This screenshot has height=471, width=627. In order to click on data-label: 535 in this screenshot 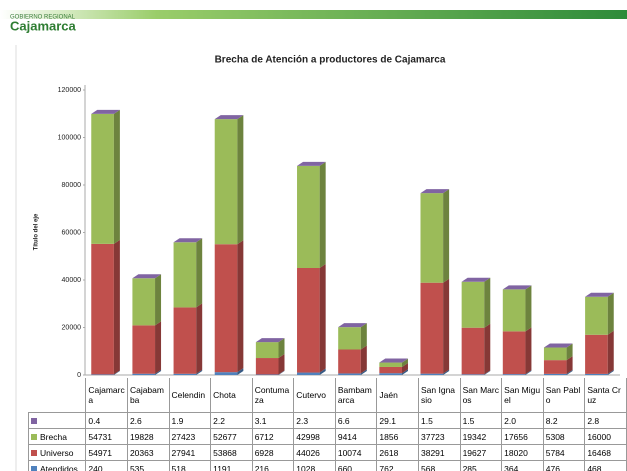, I will do `click(148, 465)`.